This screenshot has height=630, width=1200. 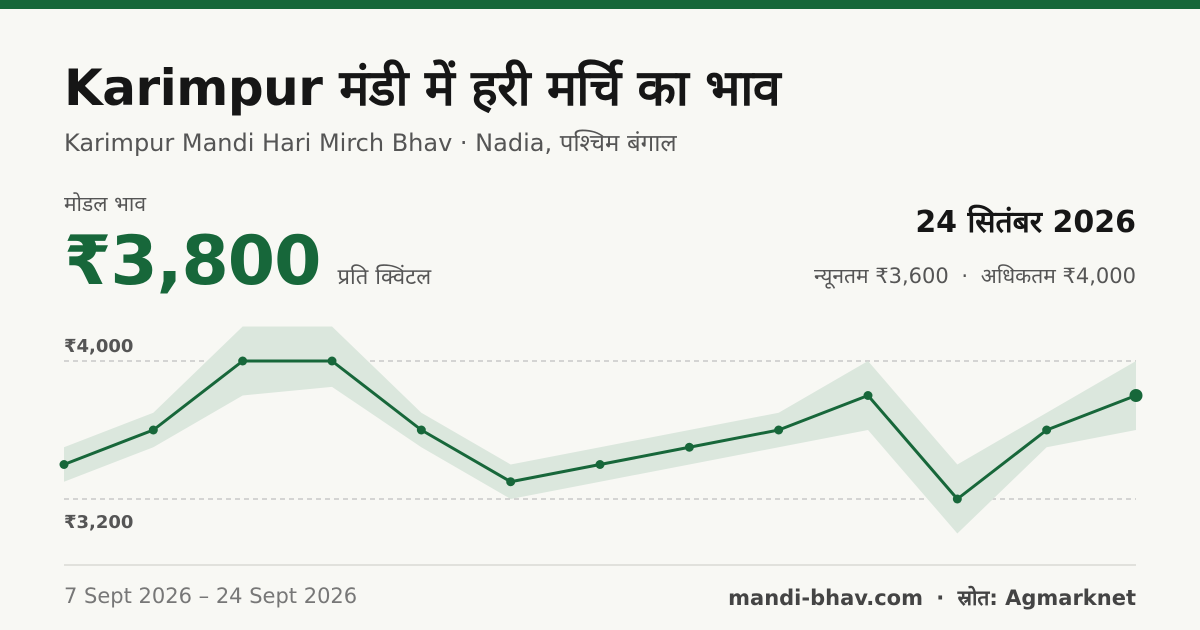 I want to click on footer-date-range: 7 Sept 2026 – 24 Sept 2026, so click(x=211, y=596).